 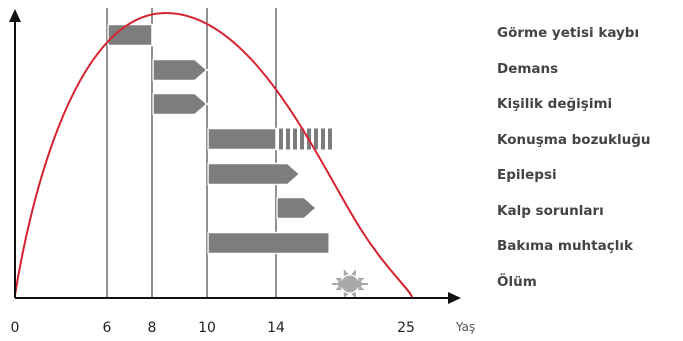 I want to click on y-axis-arrow, so click(x=15, y=15).